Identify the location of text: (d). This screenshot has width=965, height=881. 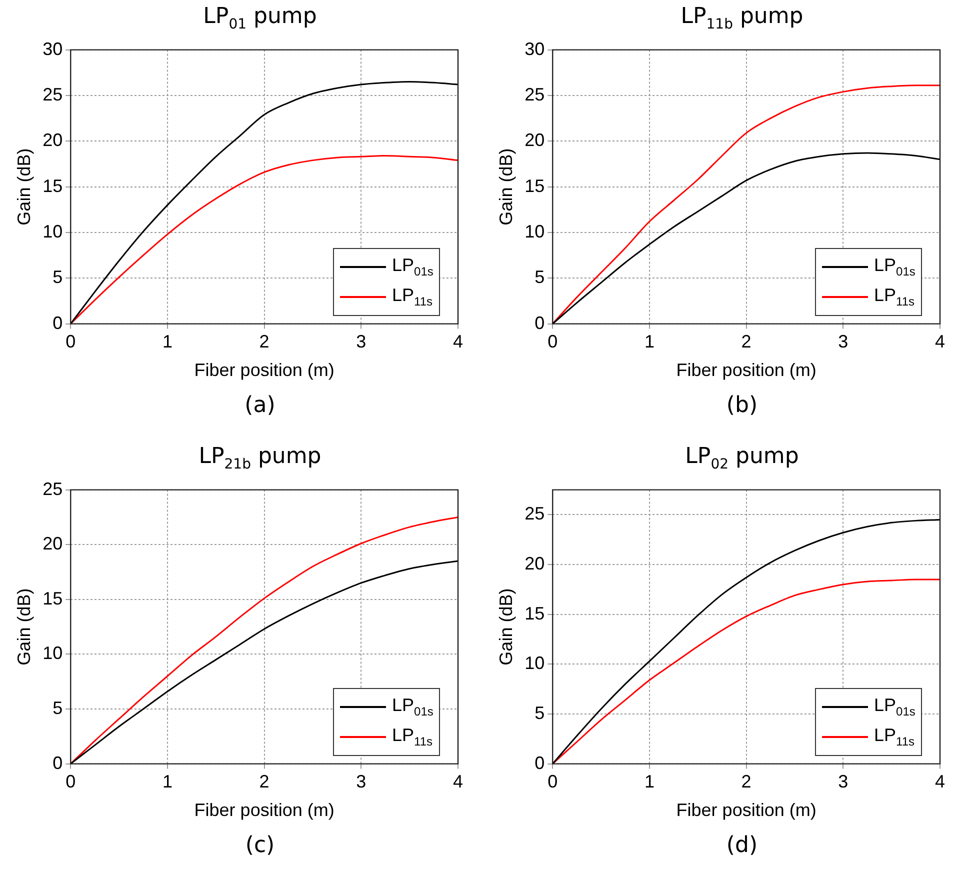
(742, 845).